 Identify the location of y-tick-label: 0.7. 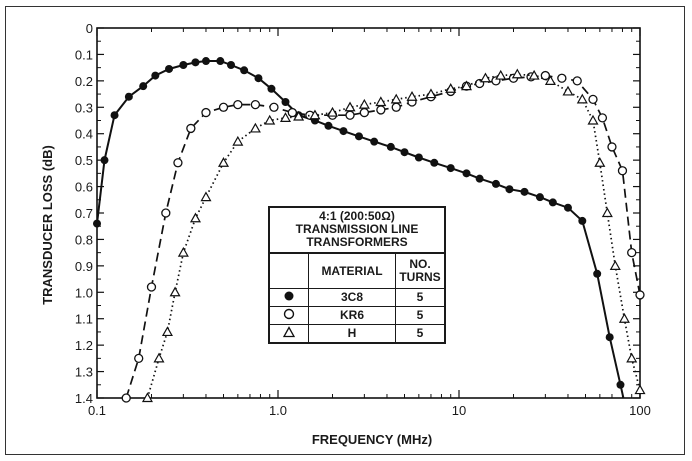
(84, 213).